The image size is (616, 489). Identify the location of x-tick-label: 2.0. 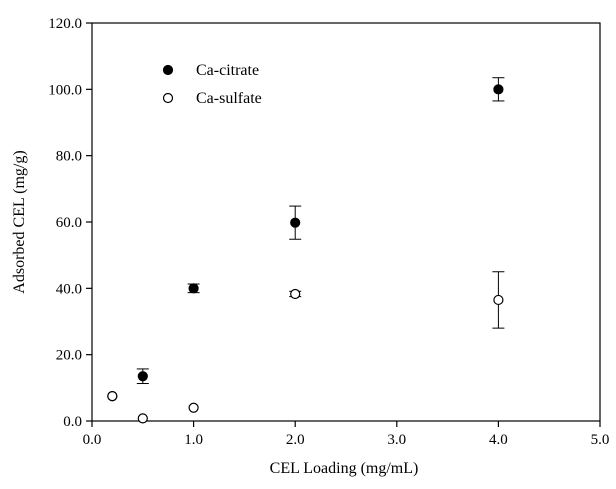
(295, 440).